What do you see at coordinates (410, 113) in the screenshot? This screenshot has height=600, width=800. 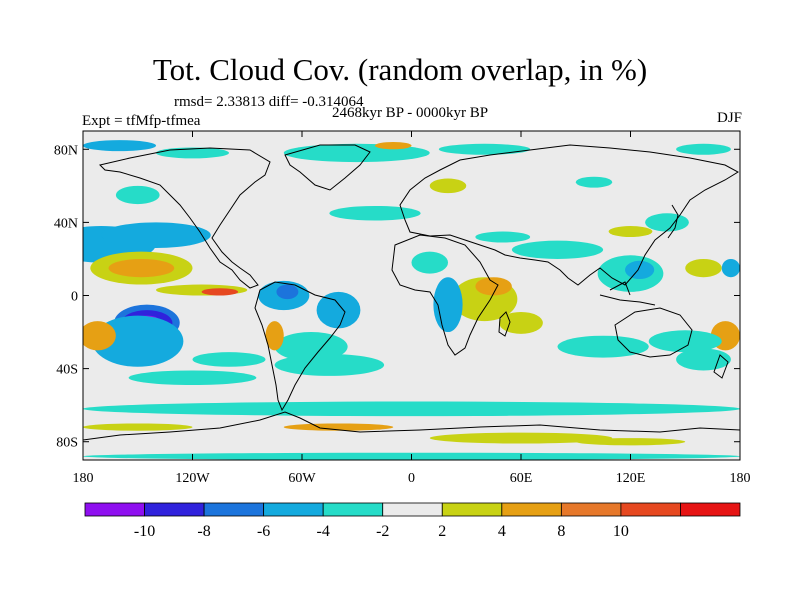 I see `period-subtitle: 2468kyr BP - 0000kyr BP` at bounding box center [410, 113].